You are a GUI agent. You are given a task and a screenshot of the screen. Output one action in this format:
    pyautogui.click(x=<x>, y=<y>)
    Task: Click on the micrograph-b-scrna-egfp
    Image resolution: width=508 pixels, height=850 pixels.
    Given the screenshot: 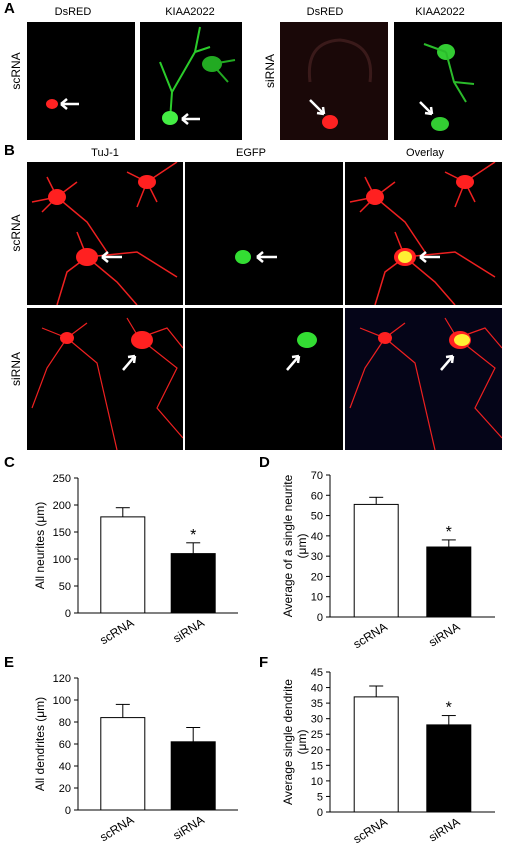 What is the action you would take?
    pyautogui.click(x=264, y=233)
    